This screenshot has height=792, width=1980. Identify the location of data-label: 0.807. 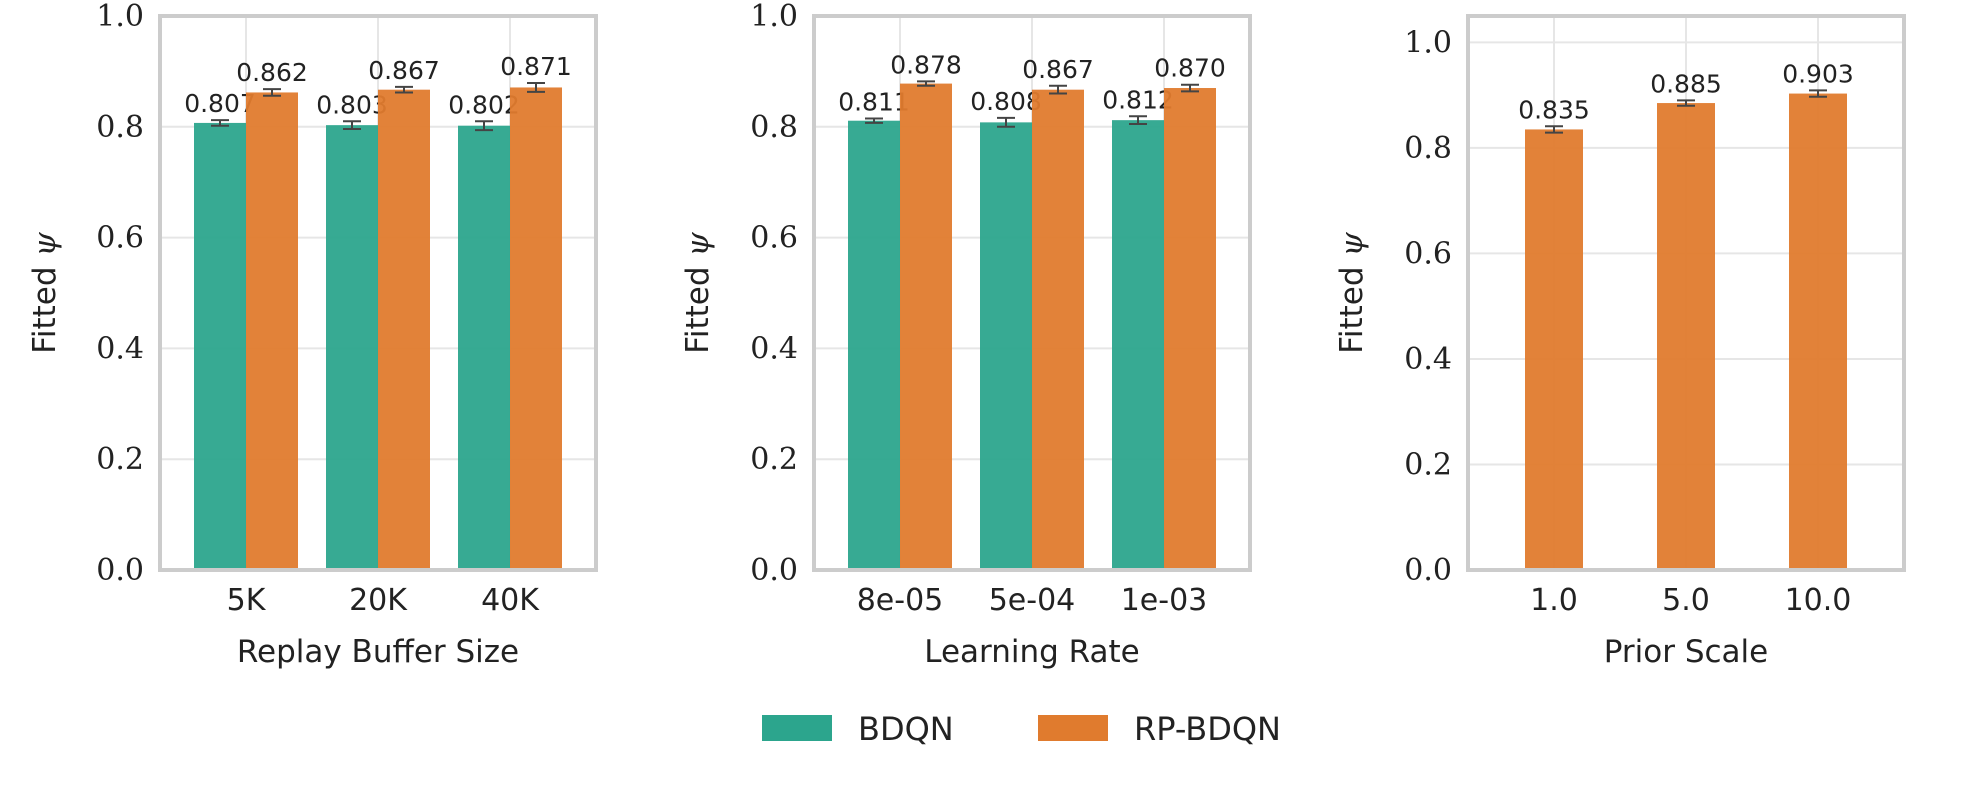
(220, 103).